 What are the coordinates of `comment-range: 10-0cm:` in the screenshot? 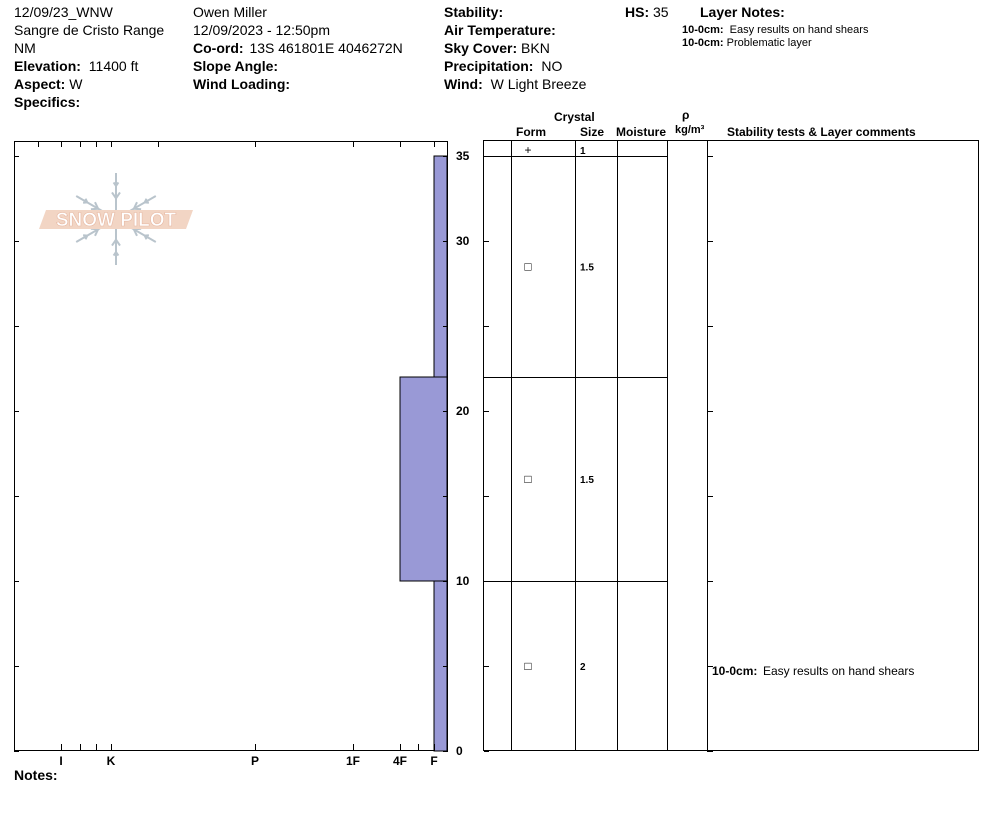 It's located at (734, 671).